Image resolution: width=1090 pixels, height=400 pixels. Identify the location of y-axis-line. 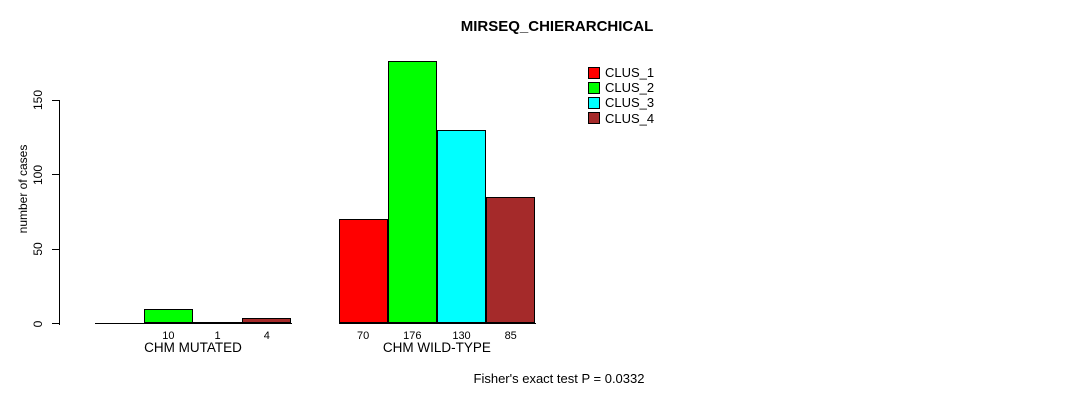
(59, 212).